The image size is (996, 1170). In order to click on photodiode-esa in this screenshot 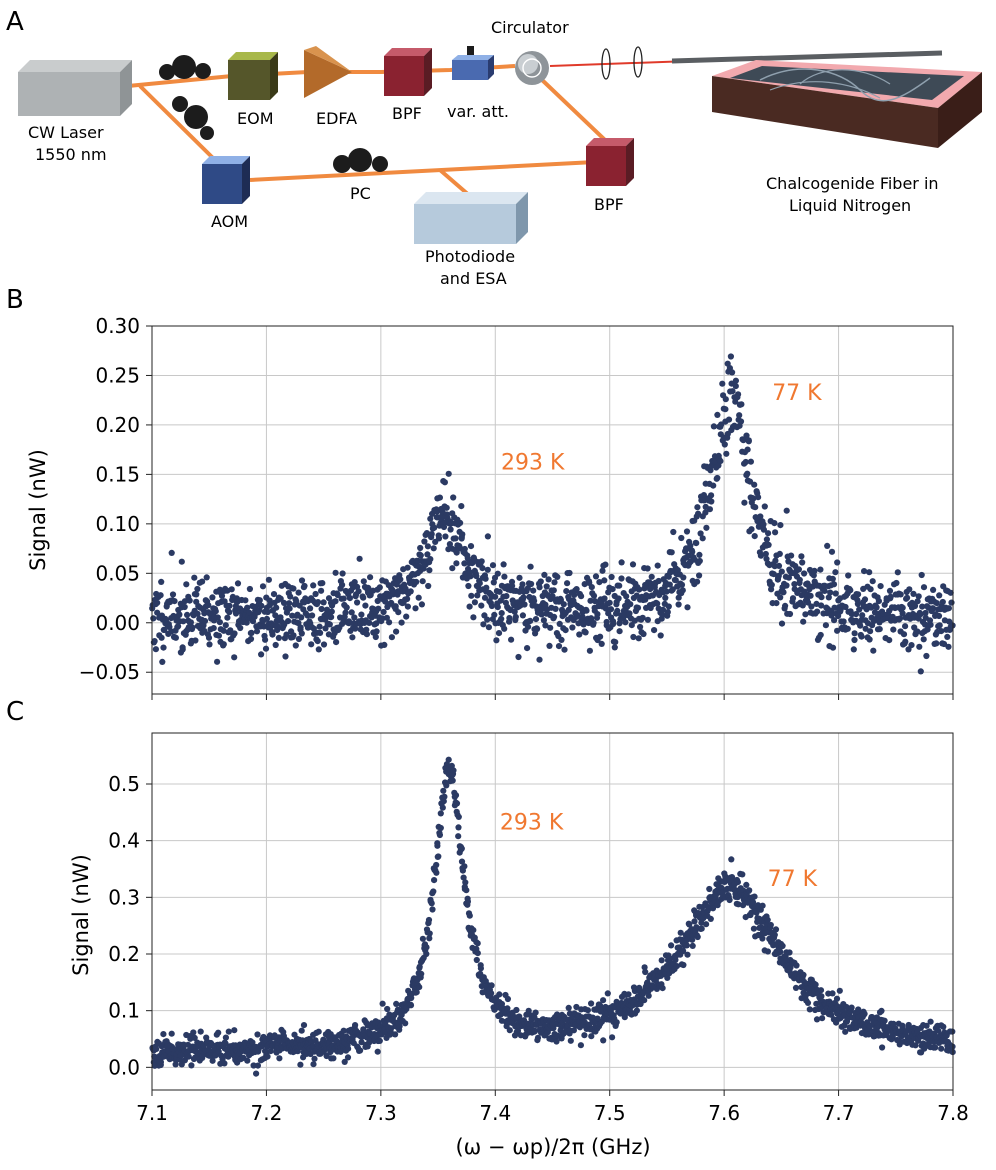, I will do `click(471, 218)`.